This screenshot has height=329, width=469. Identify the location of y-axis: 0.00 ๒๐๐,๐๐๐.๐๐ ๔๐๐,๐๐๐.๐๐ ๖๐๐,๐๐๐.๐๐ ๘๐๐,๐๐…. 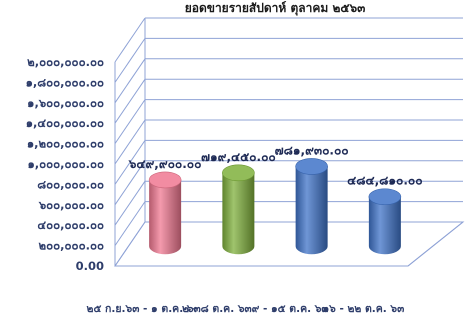
(65, 164).